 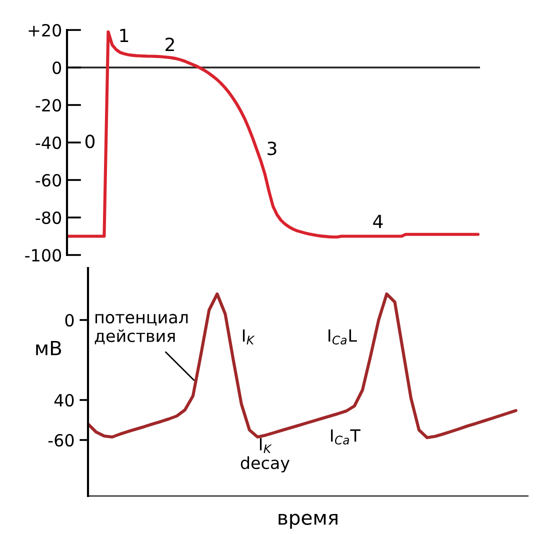 What do you see at coordinates (124, 35) in the screenshot?
I see `annotation: 1` at bounding box center [124, 35].